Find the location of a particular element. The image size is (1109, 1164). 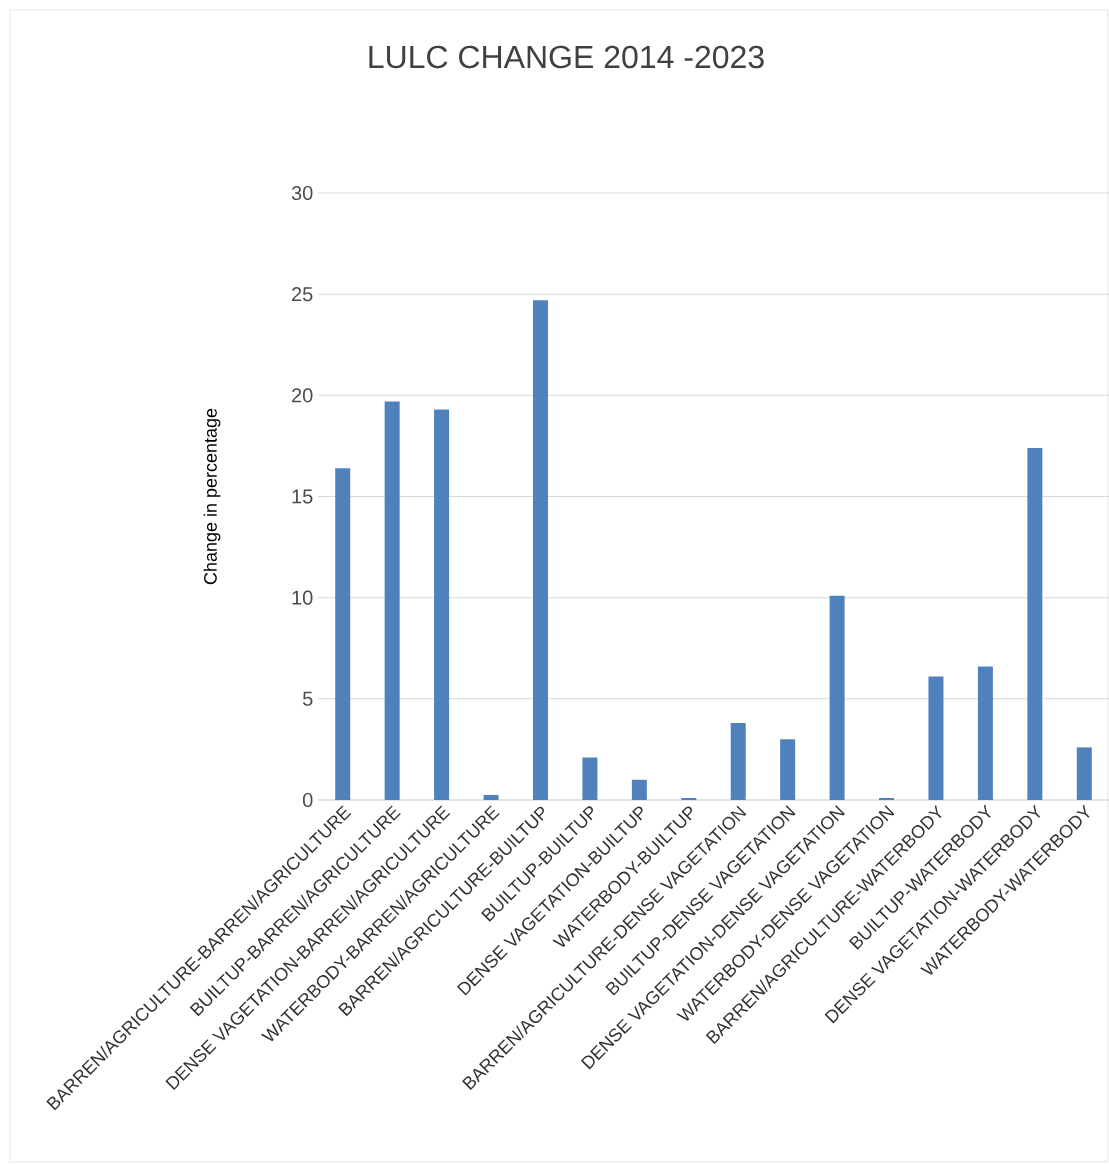

y-tick-label: 15 is located at coordinates (302, 496).